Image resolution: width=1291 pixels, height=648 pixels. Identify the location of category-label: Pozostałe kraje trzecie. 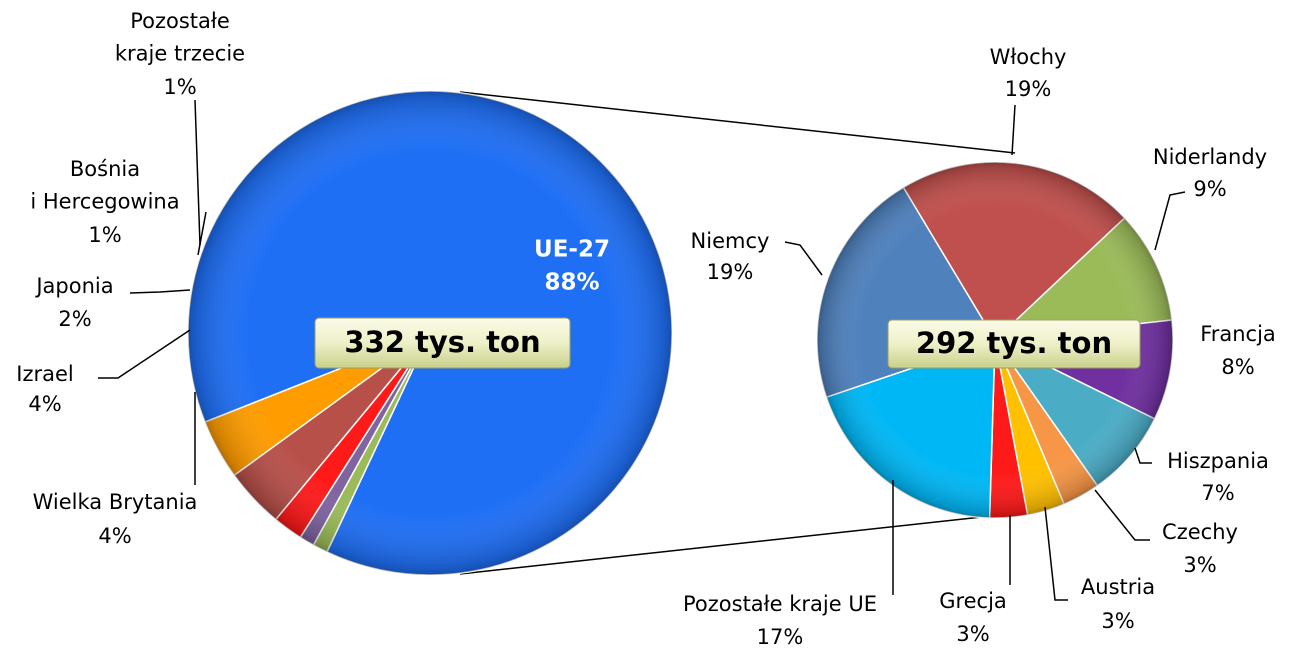
(180, 37).